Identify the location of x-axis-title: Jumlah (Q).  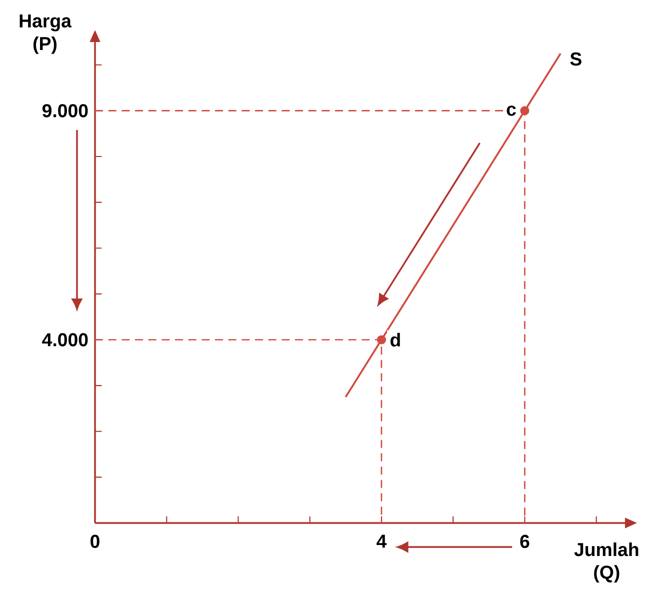
(606, 562).